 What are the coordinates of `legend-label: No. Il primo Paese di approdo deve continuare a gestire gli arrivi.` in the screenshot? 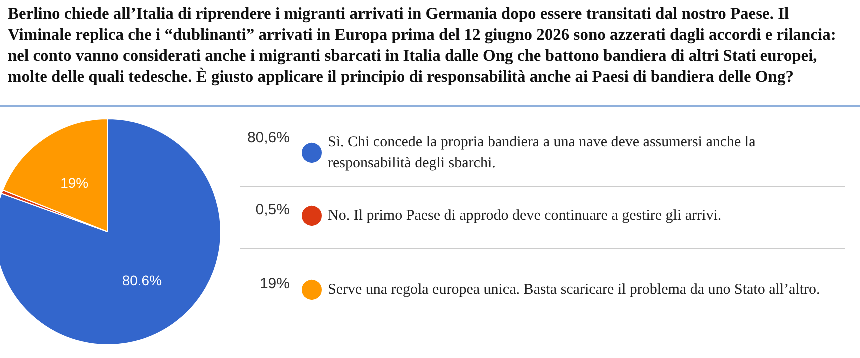 It's located at (525, 216).